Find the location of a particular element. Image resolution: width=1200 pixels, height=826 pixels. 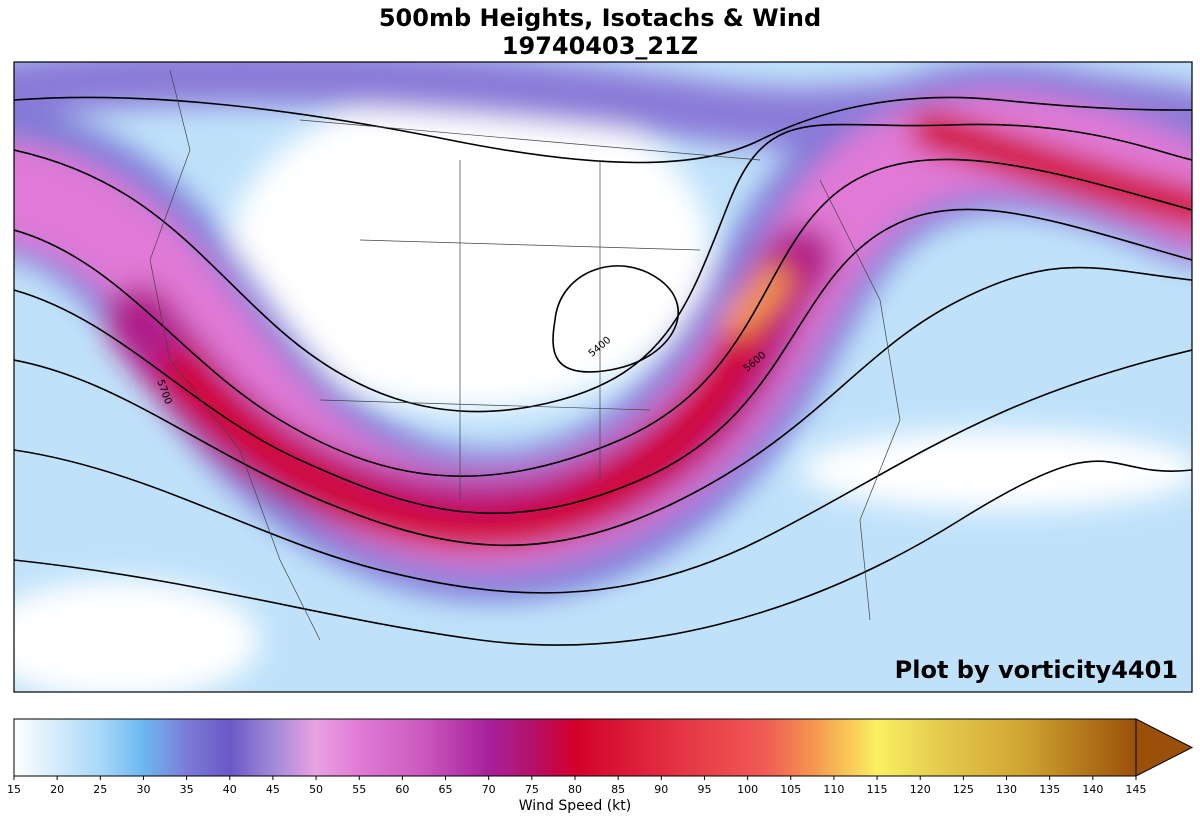

colorbar-tick-label: 135 is located at coordinates (1049, 789).